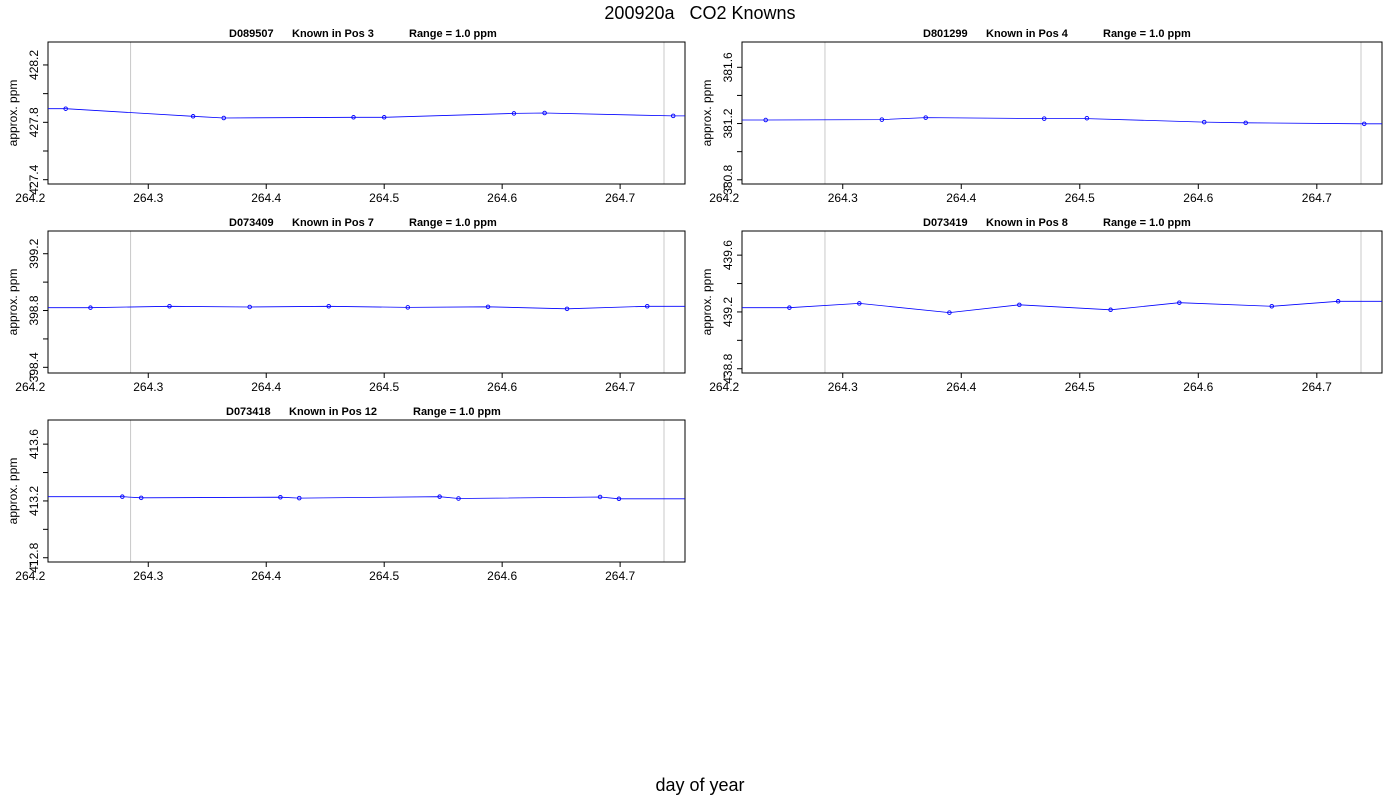 The height and width of the screenshot is (800, 1400). What do you see at coordinates (728, 67) in the screenshot?
I see `y-tick-label: 381.6` at bounding box center [728, 67].